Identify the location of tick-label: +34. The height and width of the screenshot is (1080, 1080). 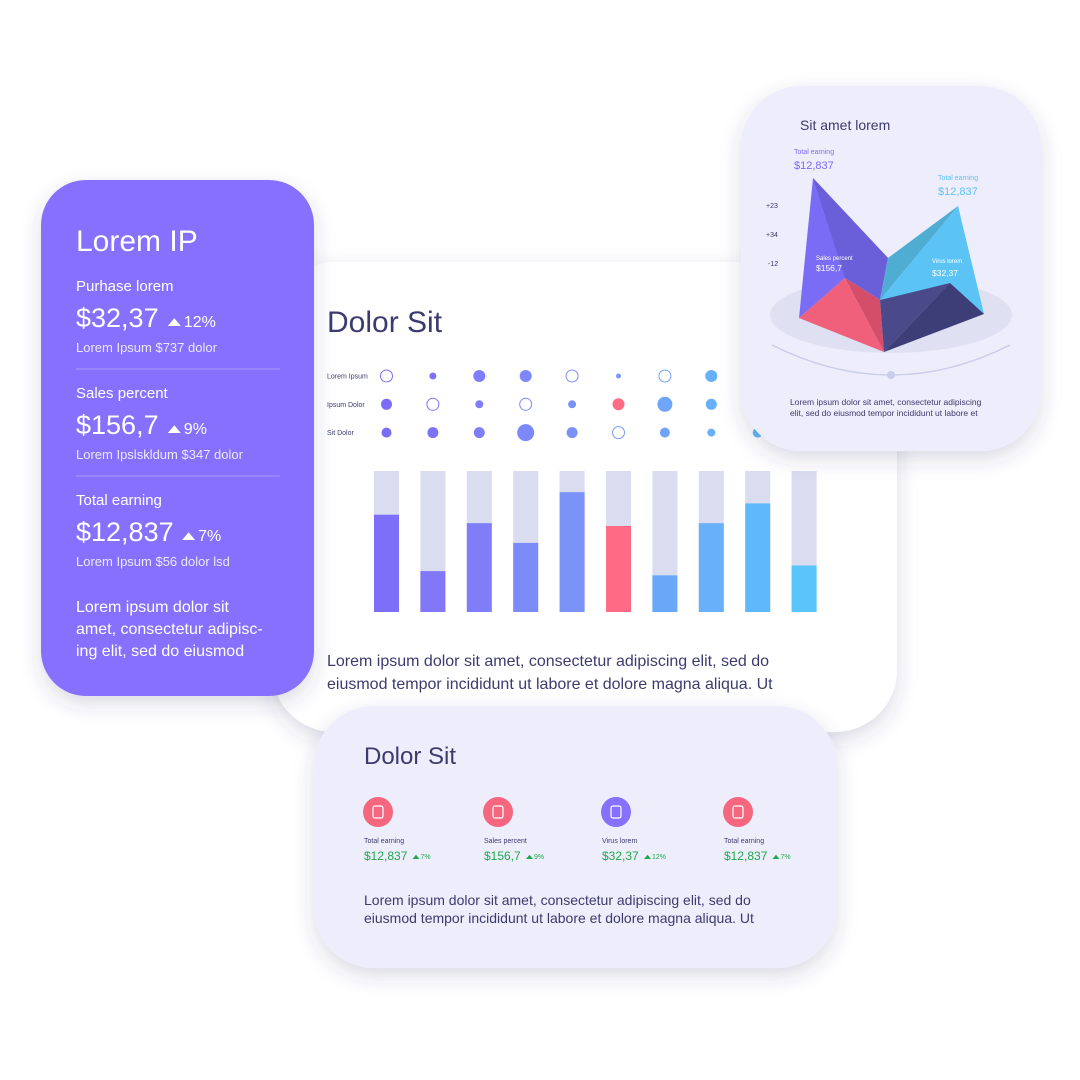
(772, 235).